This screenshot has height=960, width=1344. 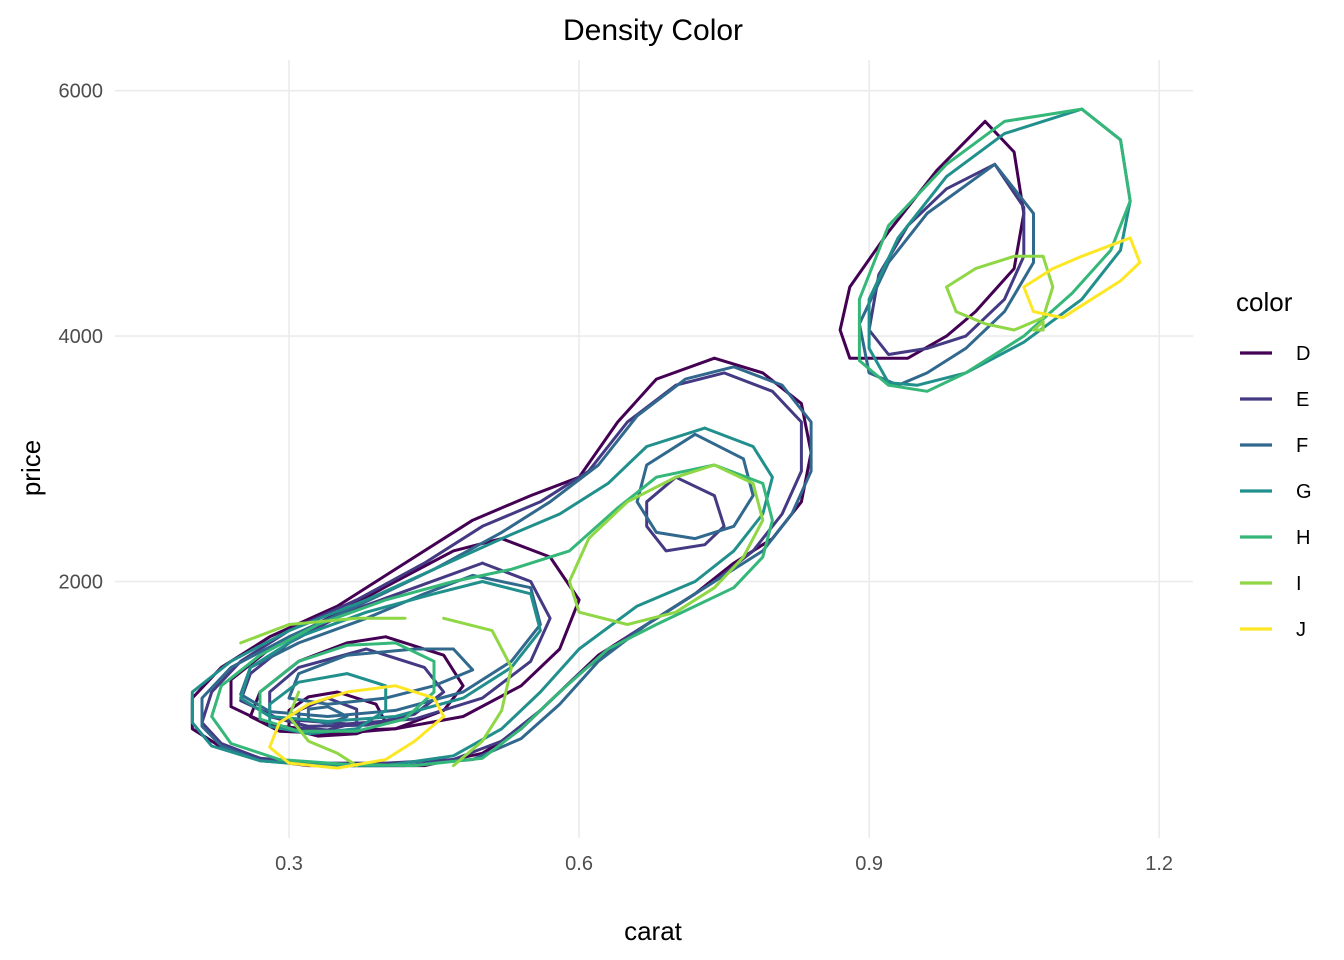 I want to click on x-tick-label: 0.6, so click(x=579, y=864).